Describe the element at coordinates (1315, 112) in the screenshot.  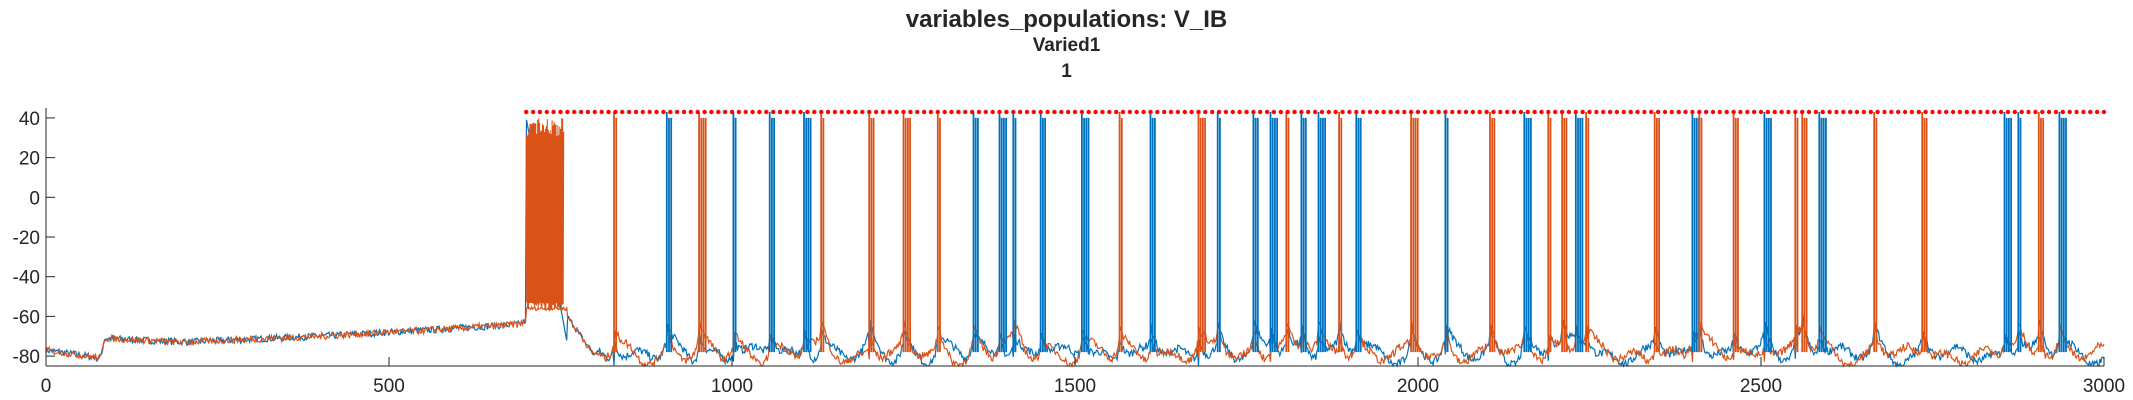
I see `raster-layer` at that location.